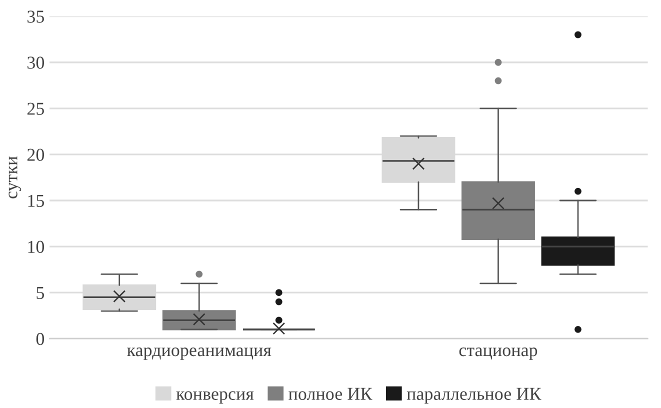  I want to click on y-tick-label: 5, so click(40, 293).